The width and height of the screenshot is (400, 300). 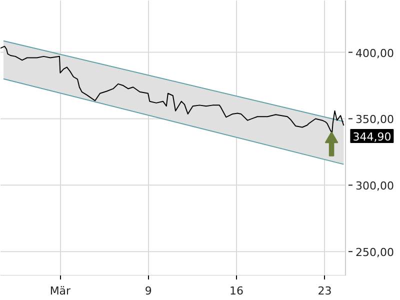 I want to click on y-tick-label: 400,00, so click(x=375, y=53).